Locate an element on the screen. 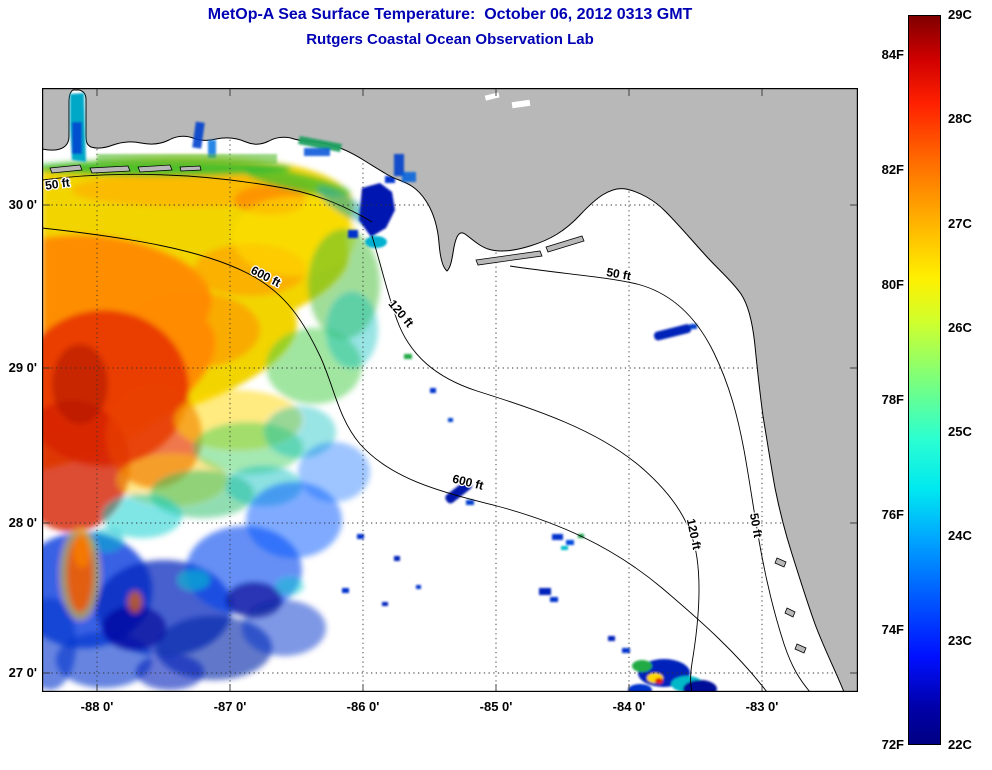 This screenshot has width=992, height=770. y-tick-label: 29 0' is located at coordinates (22, 367).